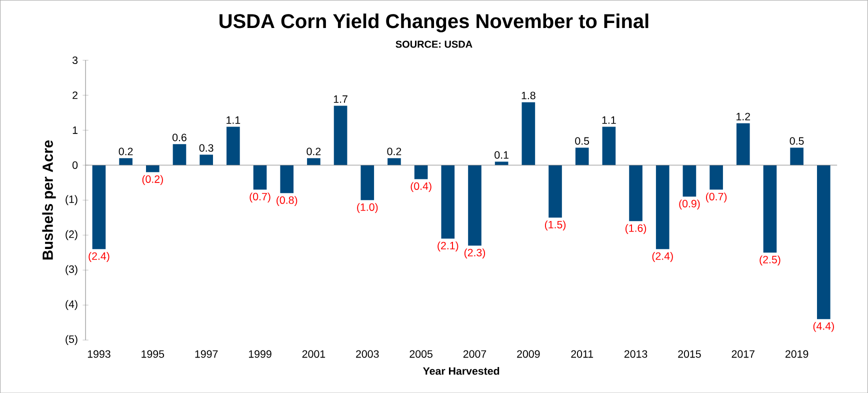 The image size is (868, 393). I want to click on data-label: 1.8, so click(529, 96).